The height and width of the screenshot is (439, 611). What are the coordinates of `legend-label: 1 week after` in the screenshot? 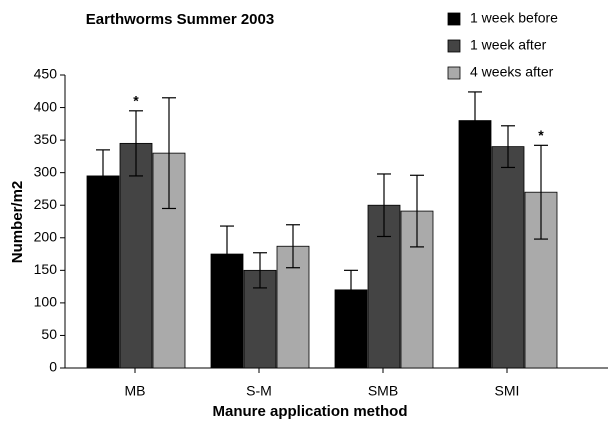 It's located at (508, 45).